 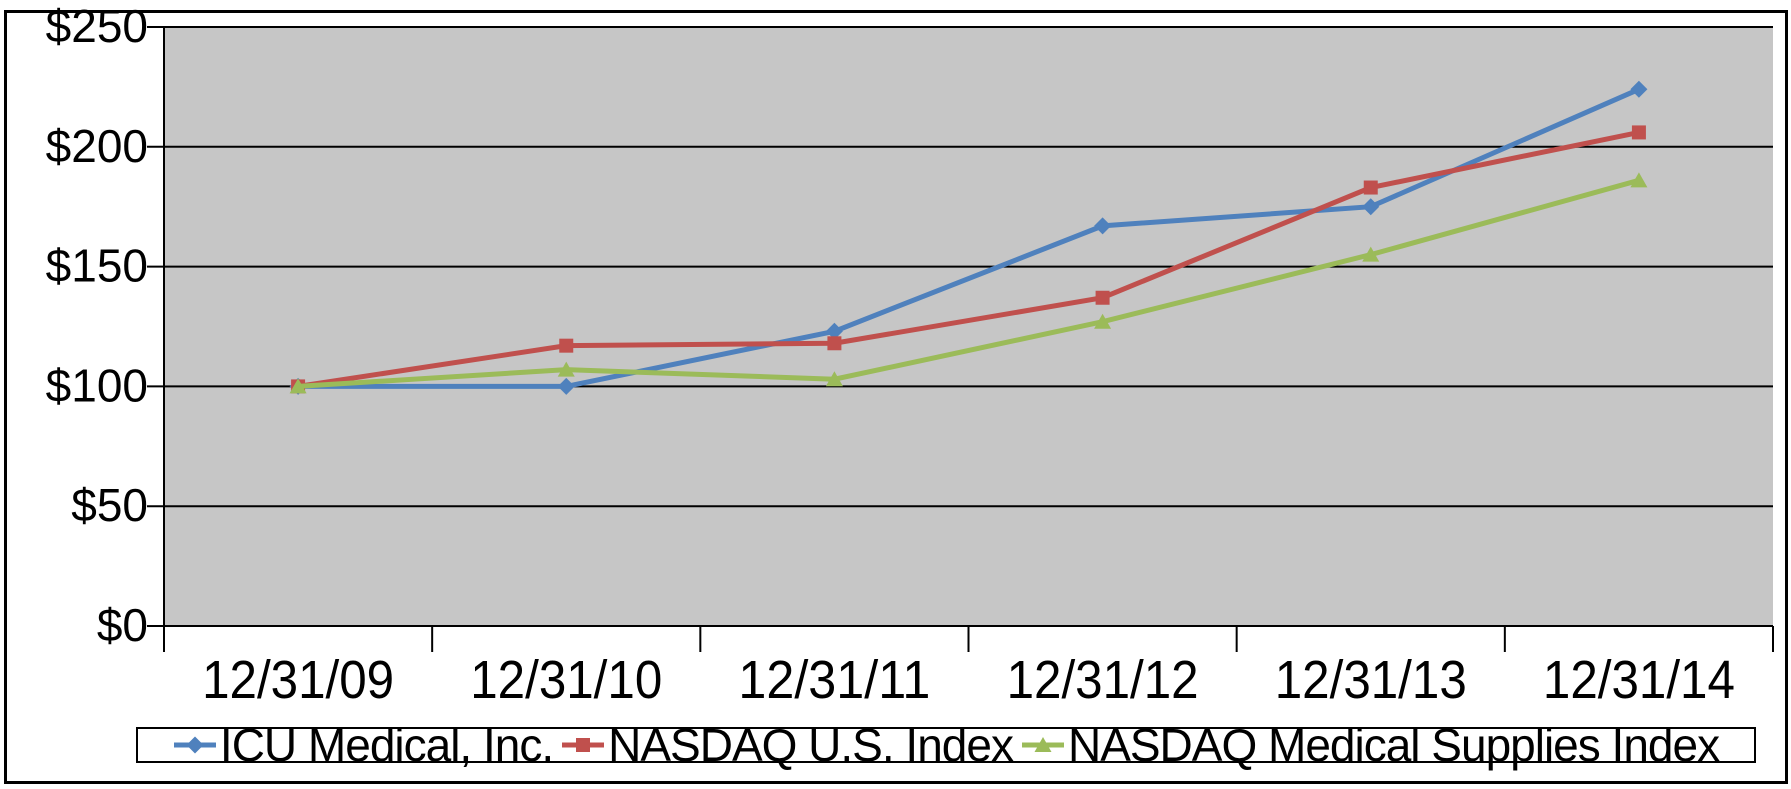 What do you see at coordinates (834, 680) in the screenshot?
I see `x-axis-label-12-31-11: 12/31/11` at bounding box center [834, 680].